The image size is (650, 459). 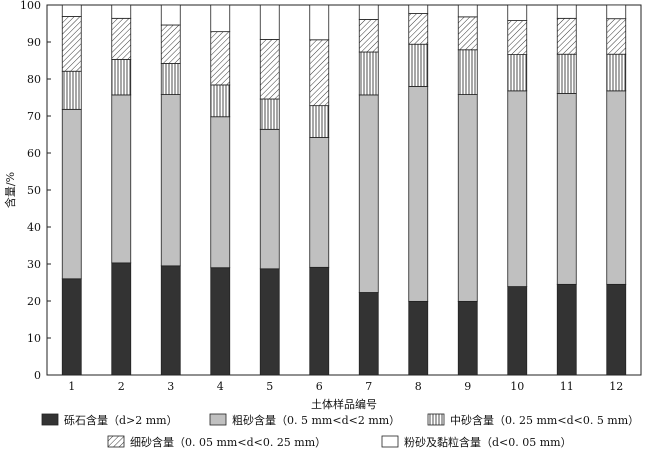 I want to click on x-tick-label: 6, so click(x=319, y=386).